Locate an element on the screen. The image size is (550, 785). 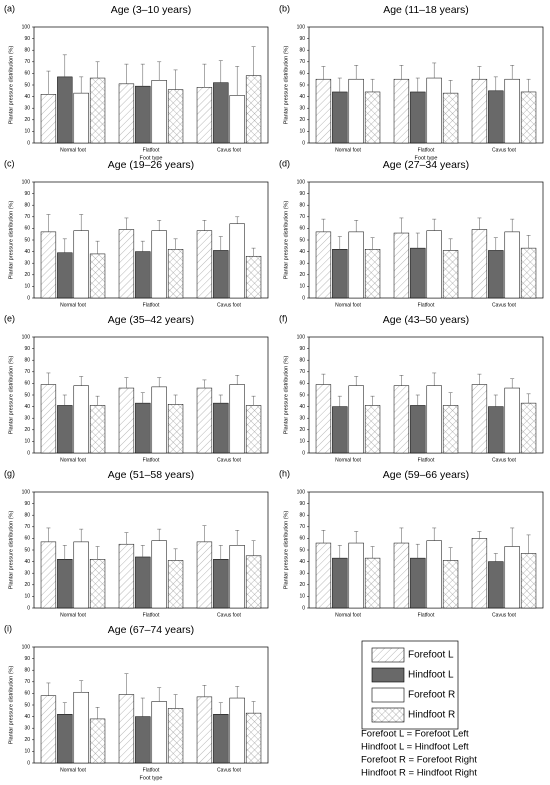
panel-title: Age (19–26 years) is located at coordinates (151, 165).